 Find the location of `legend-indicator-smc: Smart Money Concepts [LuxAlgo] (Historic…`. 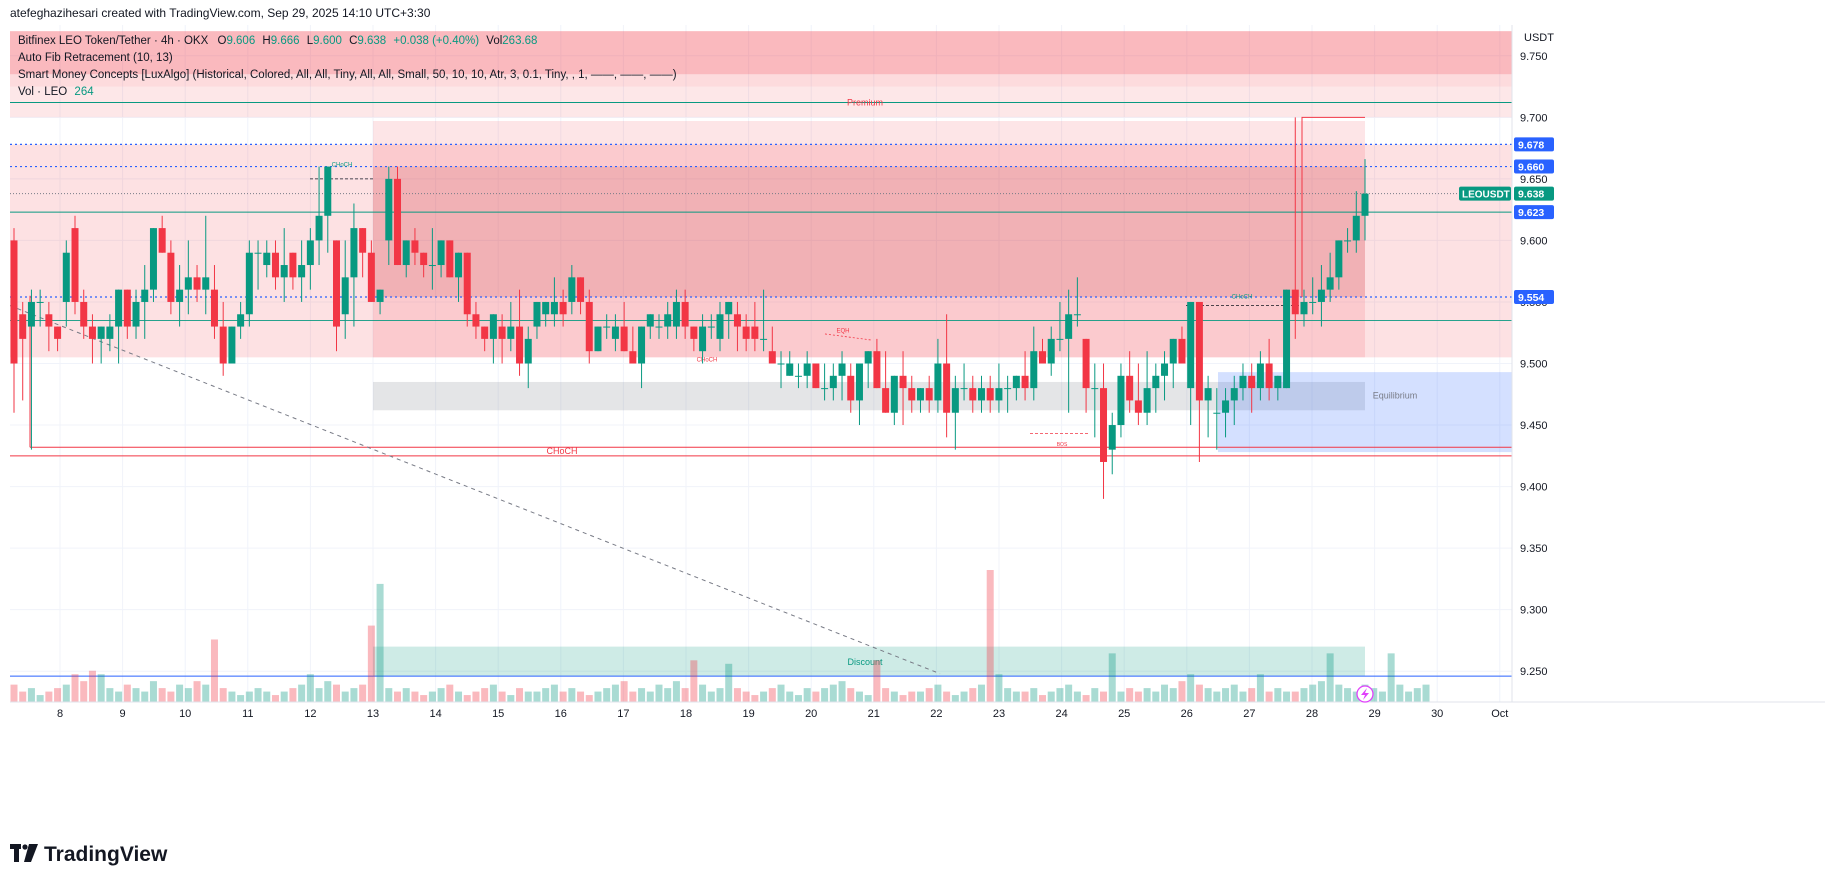

legend-indicator-smc: Smart Money Concepts [LuxAlgo] (Historic… is located at coordinates (347, 75).